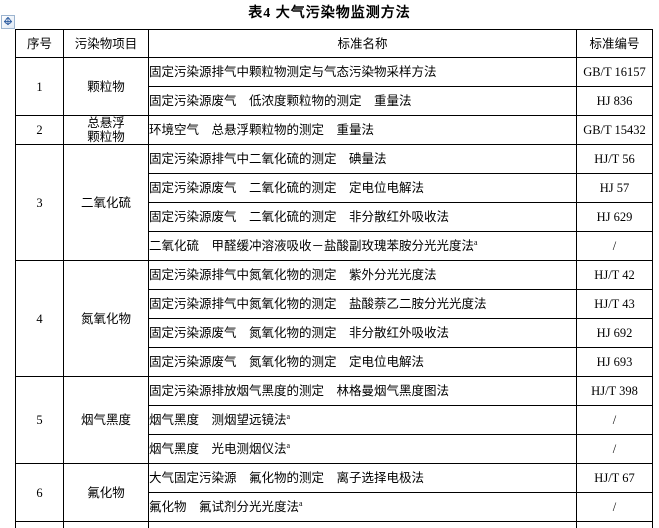  What do you see at coordinates (39, 318) in the screenshot?
I see `row-number-cell: 4` at bounding box center [39, 318].